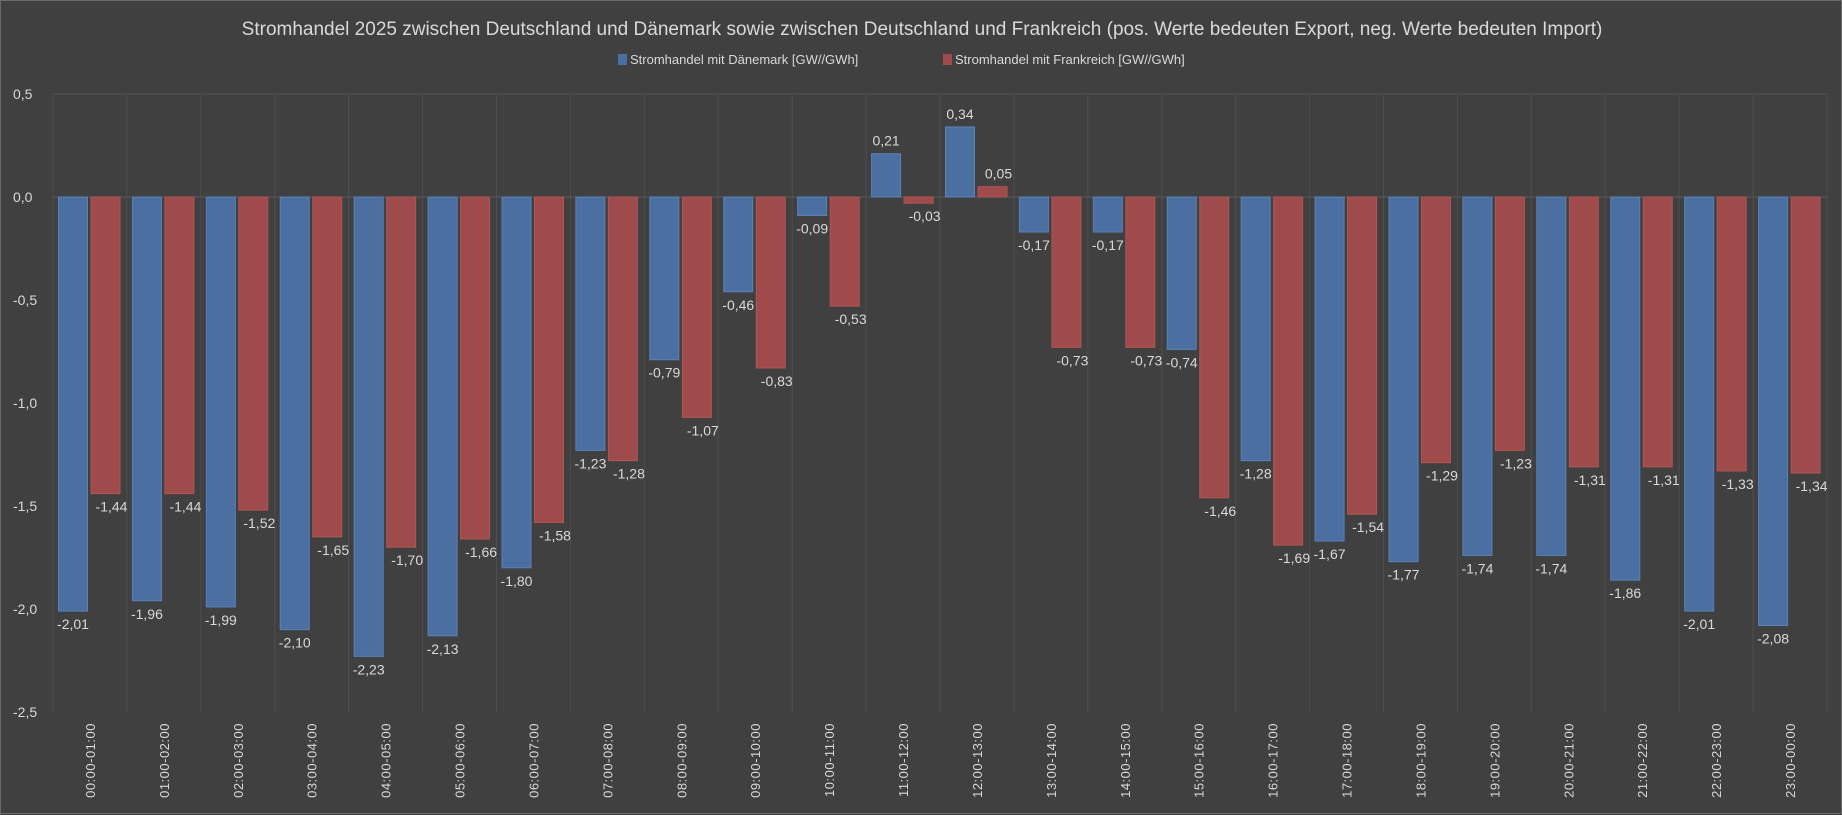 The image size is (1842, 815). Describe the element at coordinates (1072, 360) in the screenshot. I see `data-label: -0,73` at that location.